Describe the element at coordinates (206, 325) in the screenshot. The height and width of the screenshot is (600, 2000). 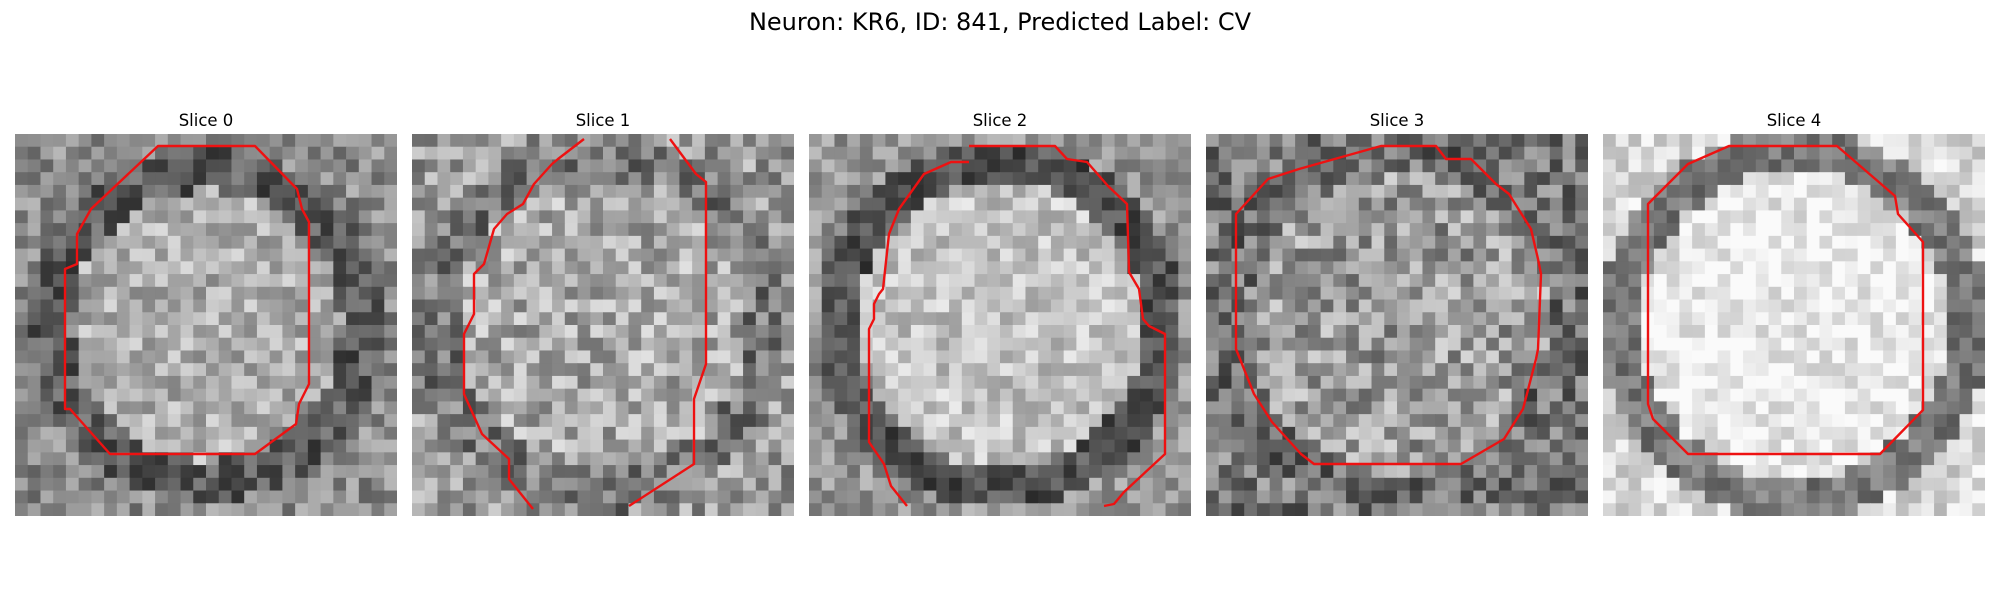
I see `slice-image` at that location.